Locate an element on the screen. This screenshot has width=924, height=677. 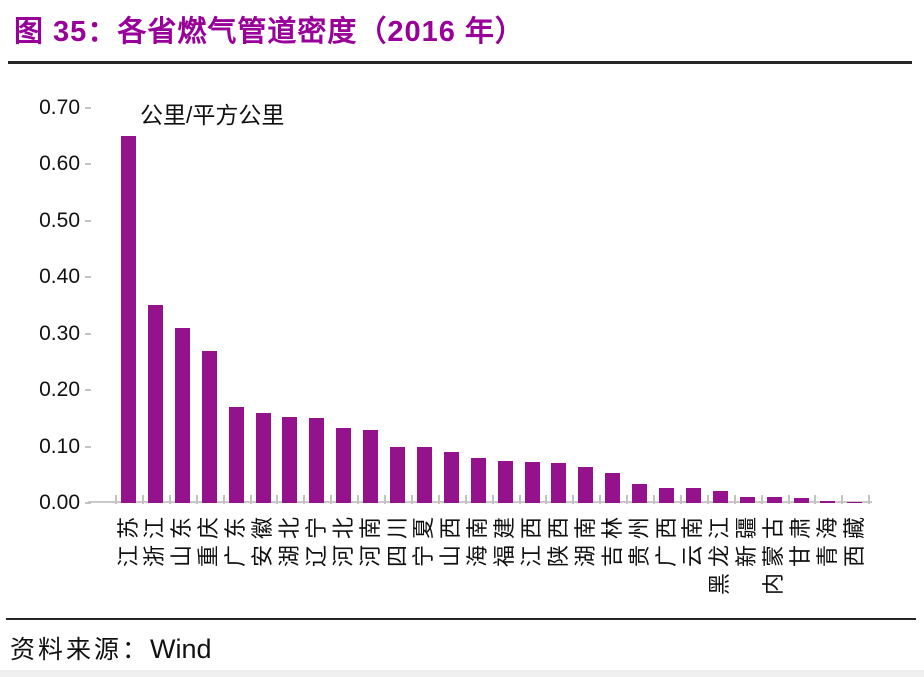
x-label-山西: 山西 is located at coordinates (451, 539).